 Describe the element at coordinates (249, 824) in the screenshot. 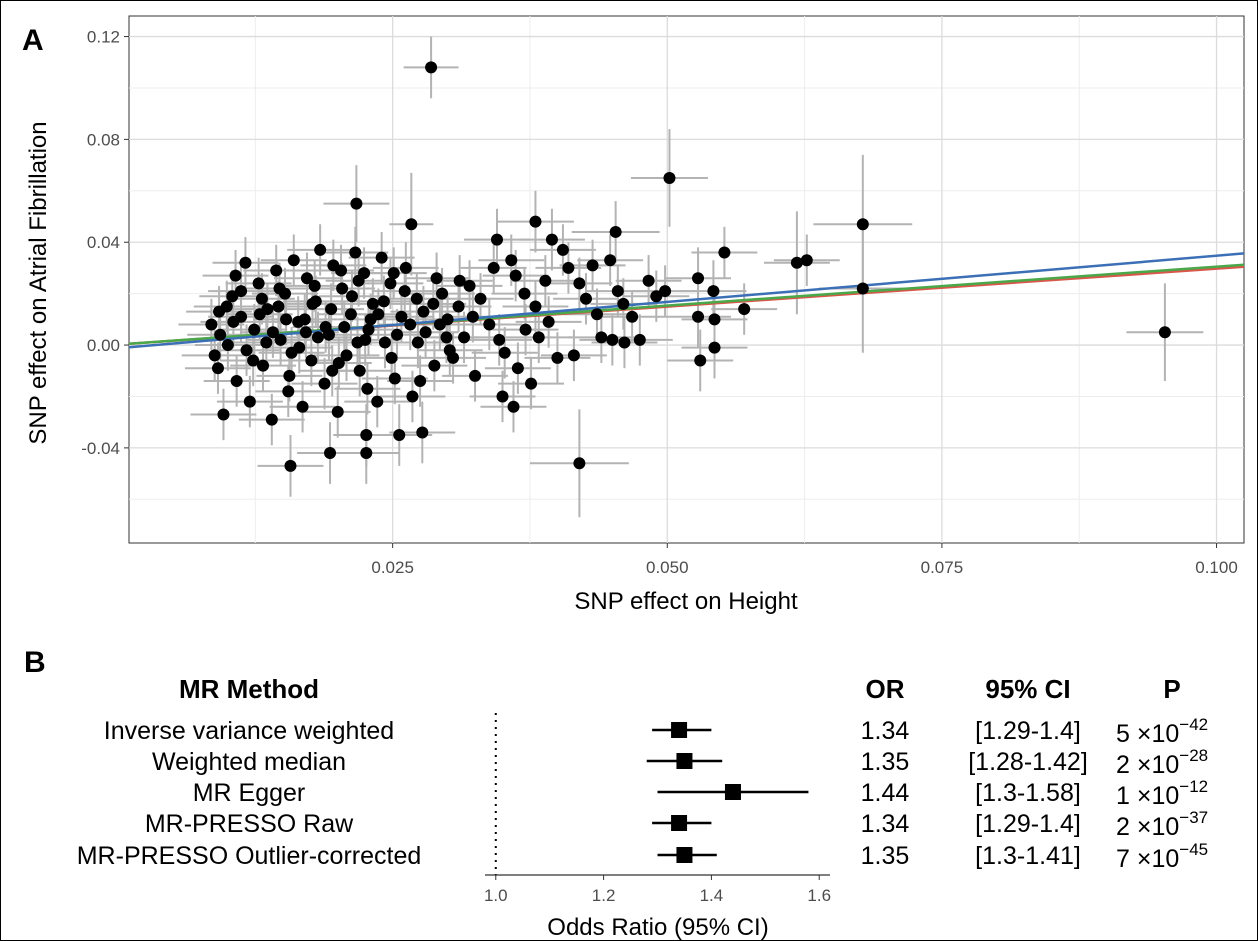

I see `method-label: MR-PRESSO Raw` at that location.